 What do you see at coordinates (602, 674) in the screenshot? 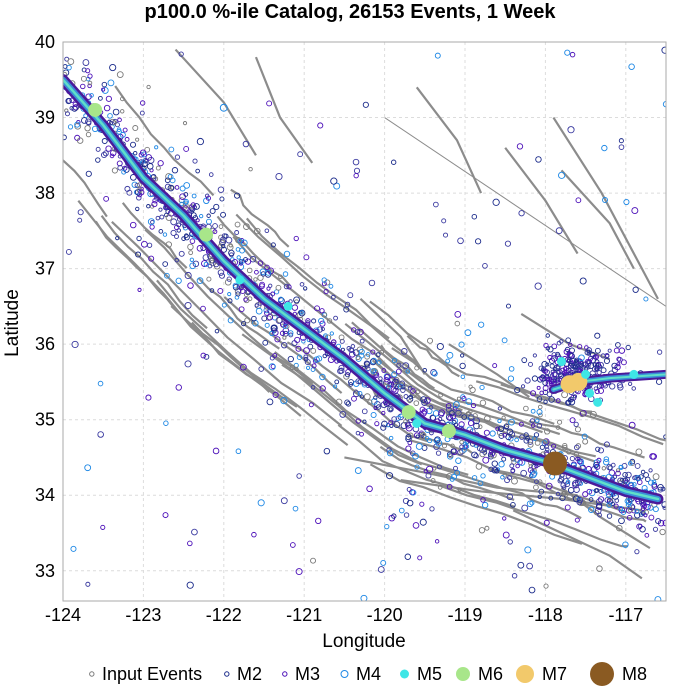
I see `legend-marker` at bounding box center [602, 674].